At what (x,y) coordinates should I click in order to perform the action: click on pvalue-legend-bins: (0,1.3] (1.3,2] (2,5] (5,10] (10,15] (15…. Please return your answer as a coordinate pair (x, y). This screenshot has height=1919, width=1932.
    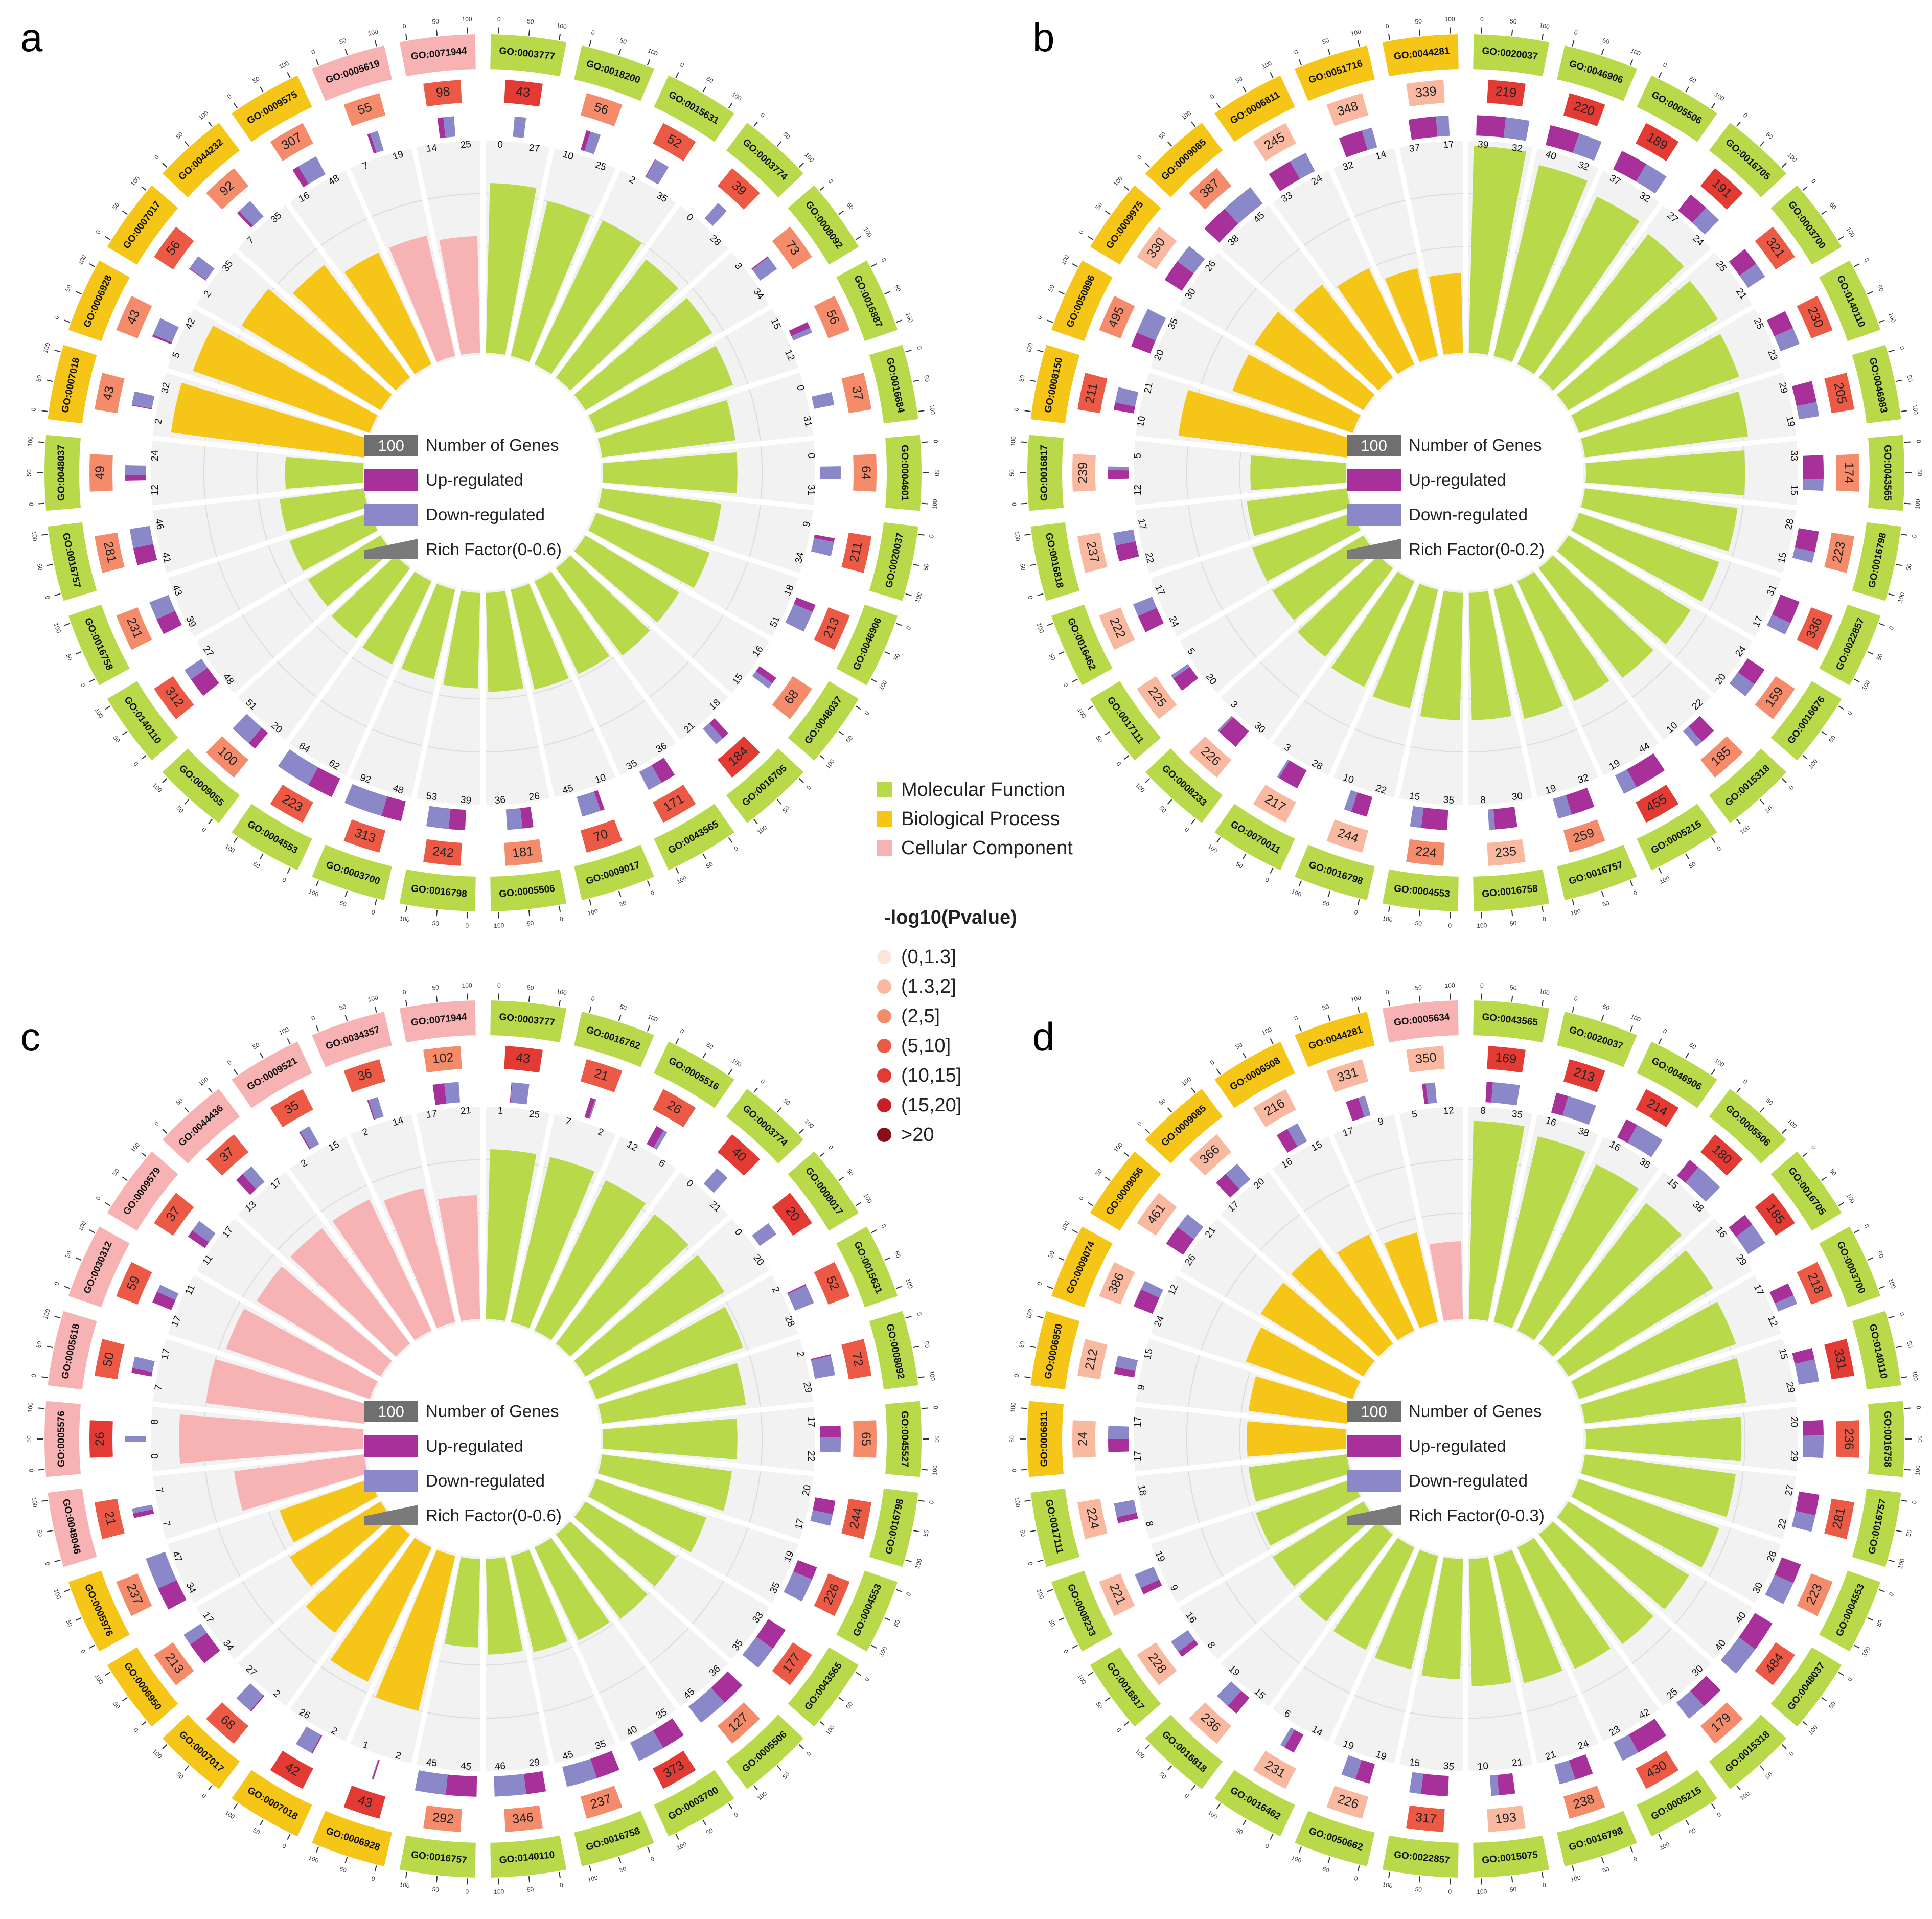
    Looking at the image, I should click on (919, 1046).